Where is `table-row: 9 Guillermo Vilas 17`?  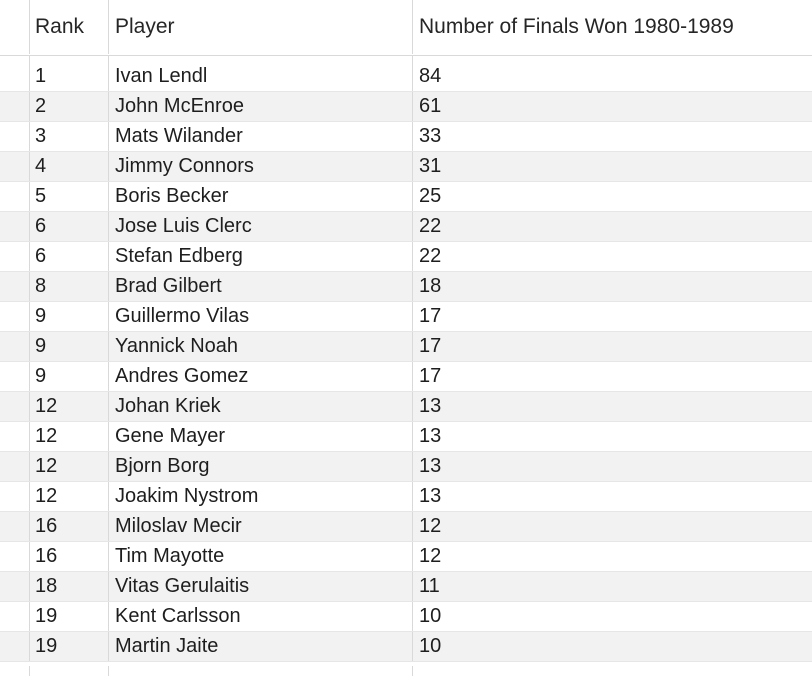
table-row: 9 Guillermo Vilas 17 is located at coordinates (406, 317).